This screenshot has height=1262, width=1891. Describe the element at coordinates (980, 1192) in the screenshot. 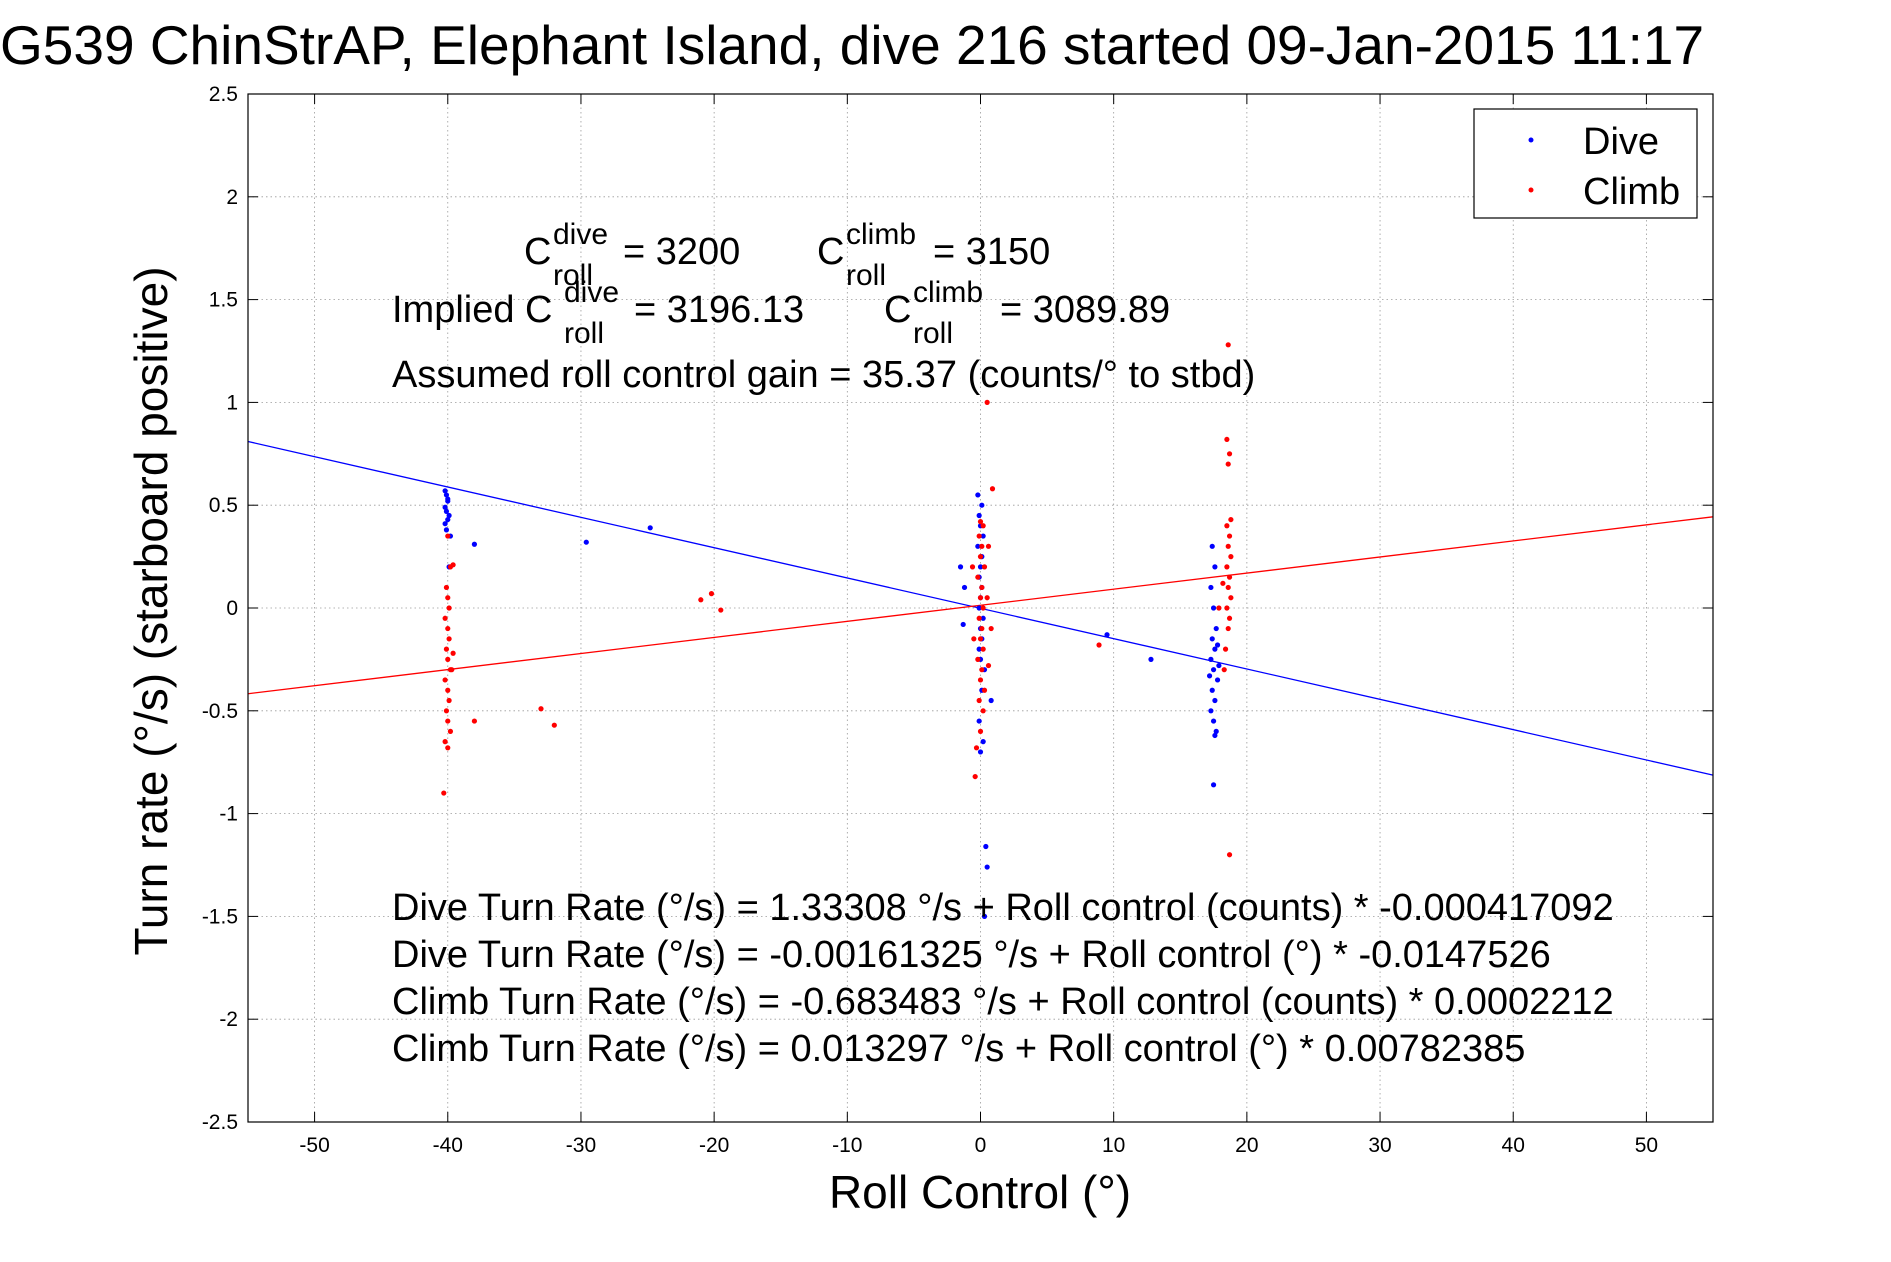

I see `x-axis-title: Roll Control (°)` at that location.